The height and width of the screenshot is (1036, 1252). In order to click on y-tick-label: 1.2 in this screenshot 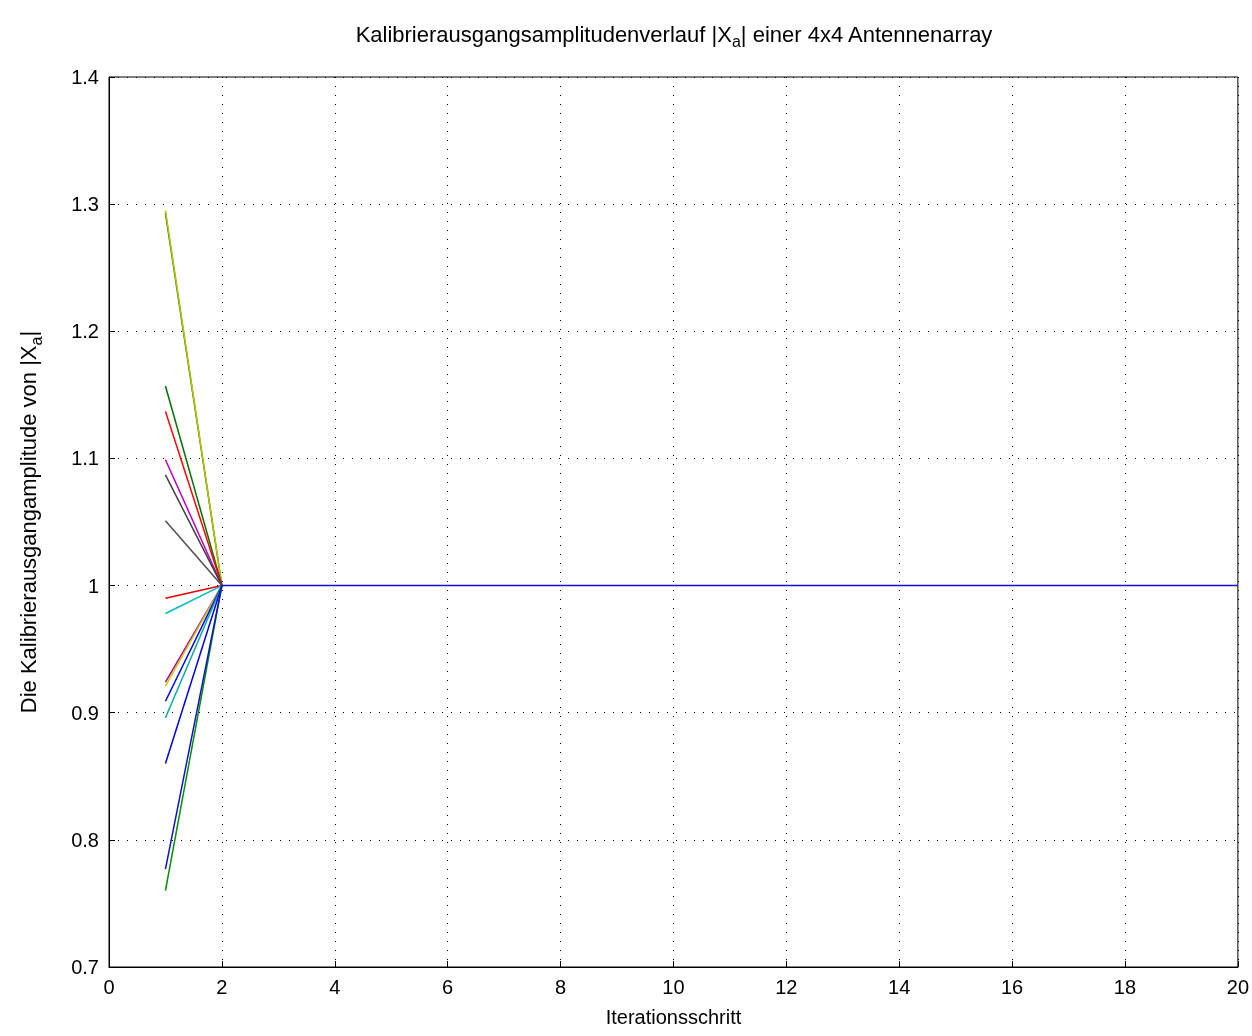, I will do `click(85, 331)`.